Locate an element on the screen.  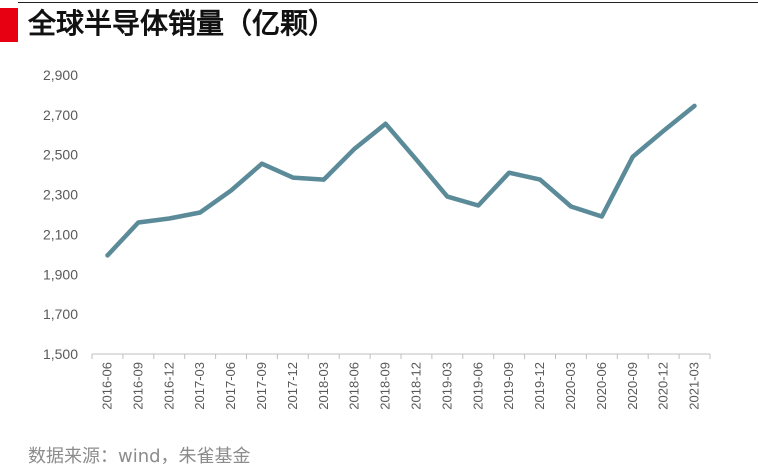
x-tick-label: 2018-03 is located at coordinates (323, 386).